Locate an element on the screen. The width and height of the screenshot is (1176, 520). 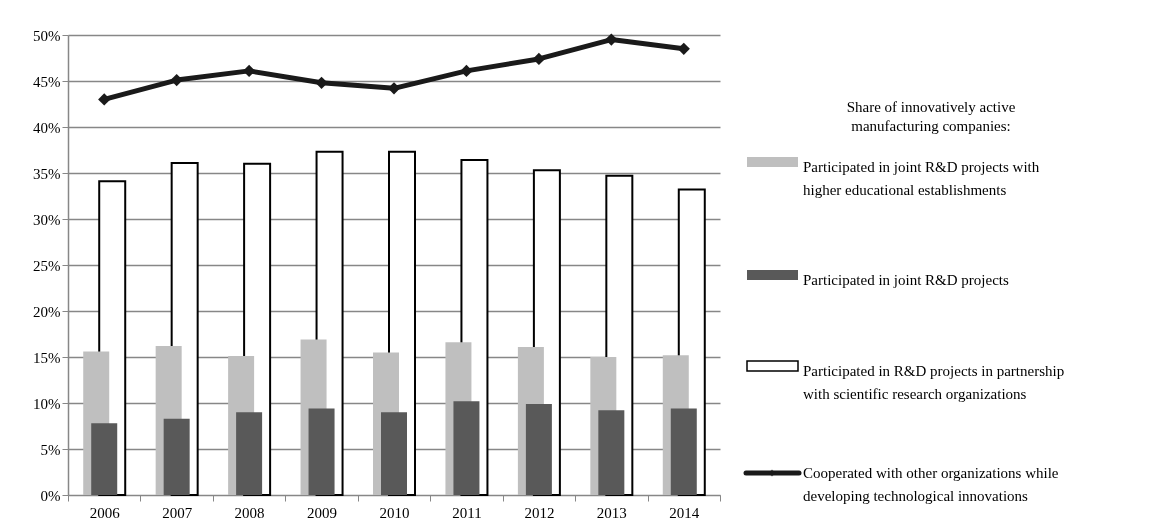
y-tick-label: 50% is located at coordinates (47, 35).